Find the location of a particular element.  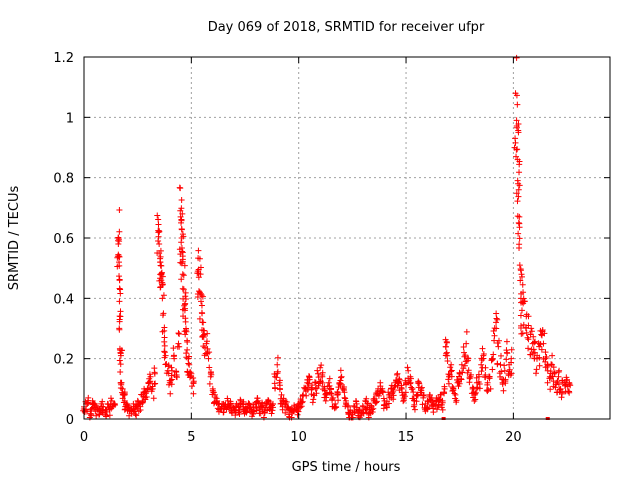

x-tick-label: 15 is located at coordinates (406, 437).